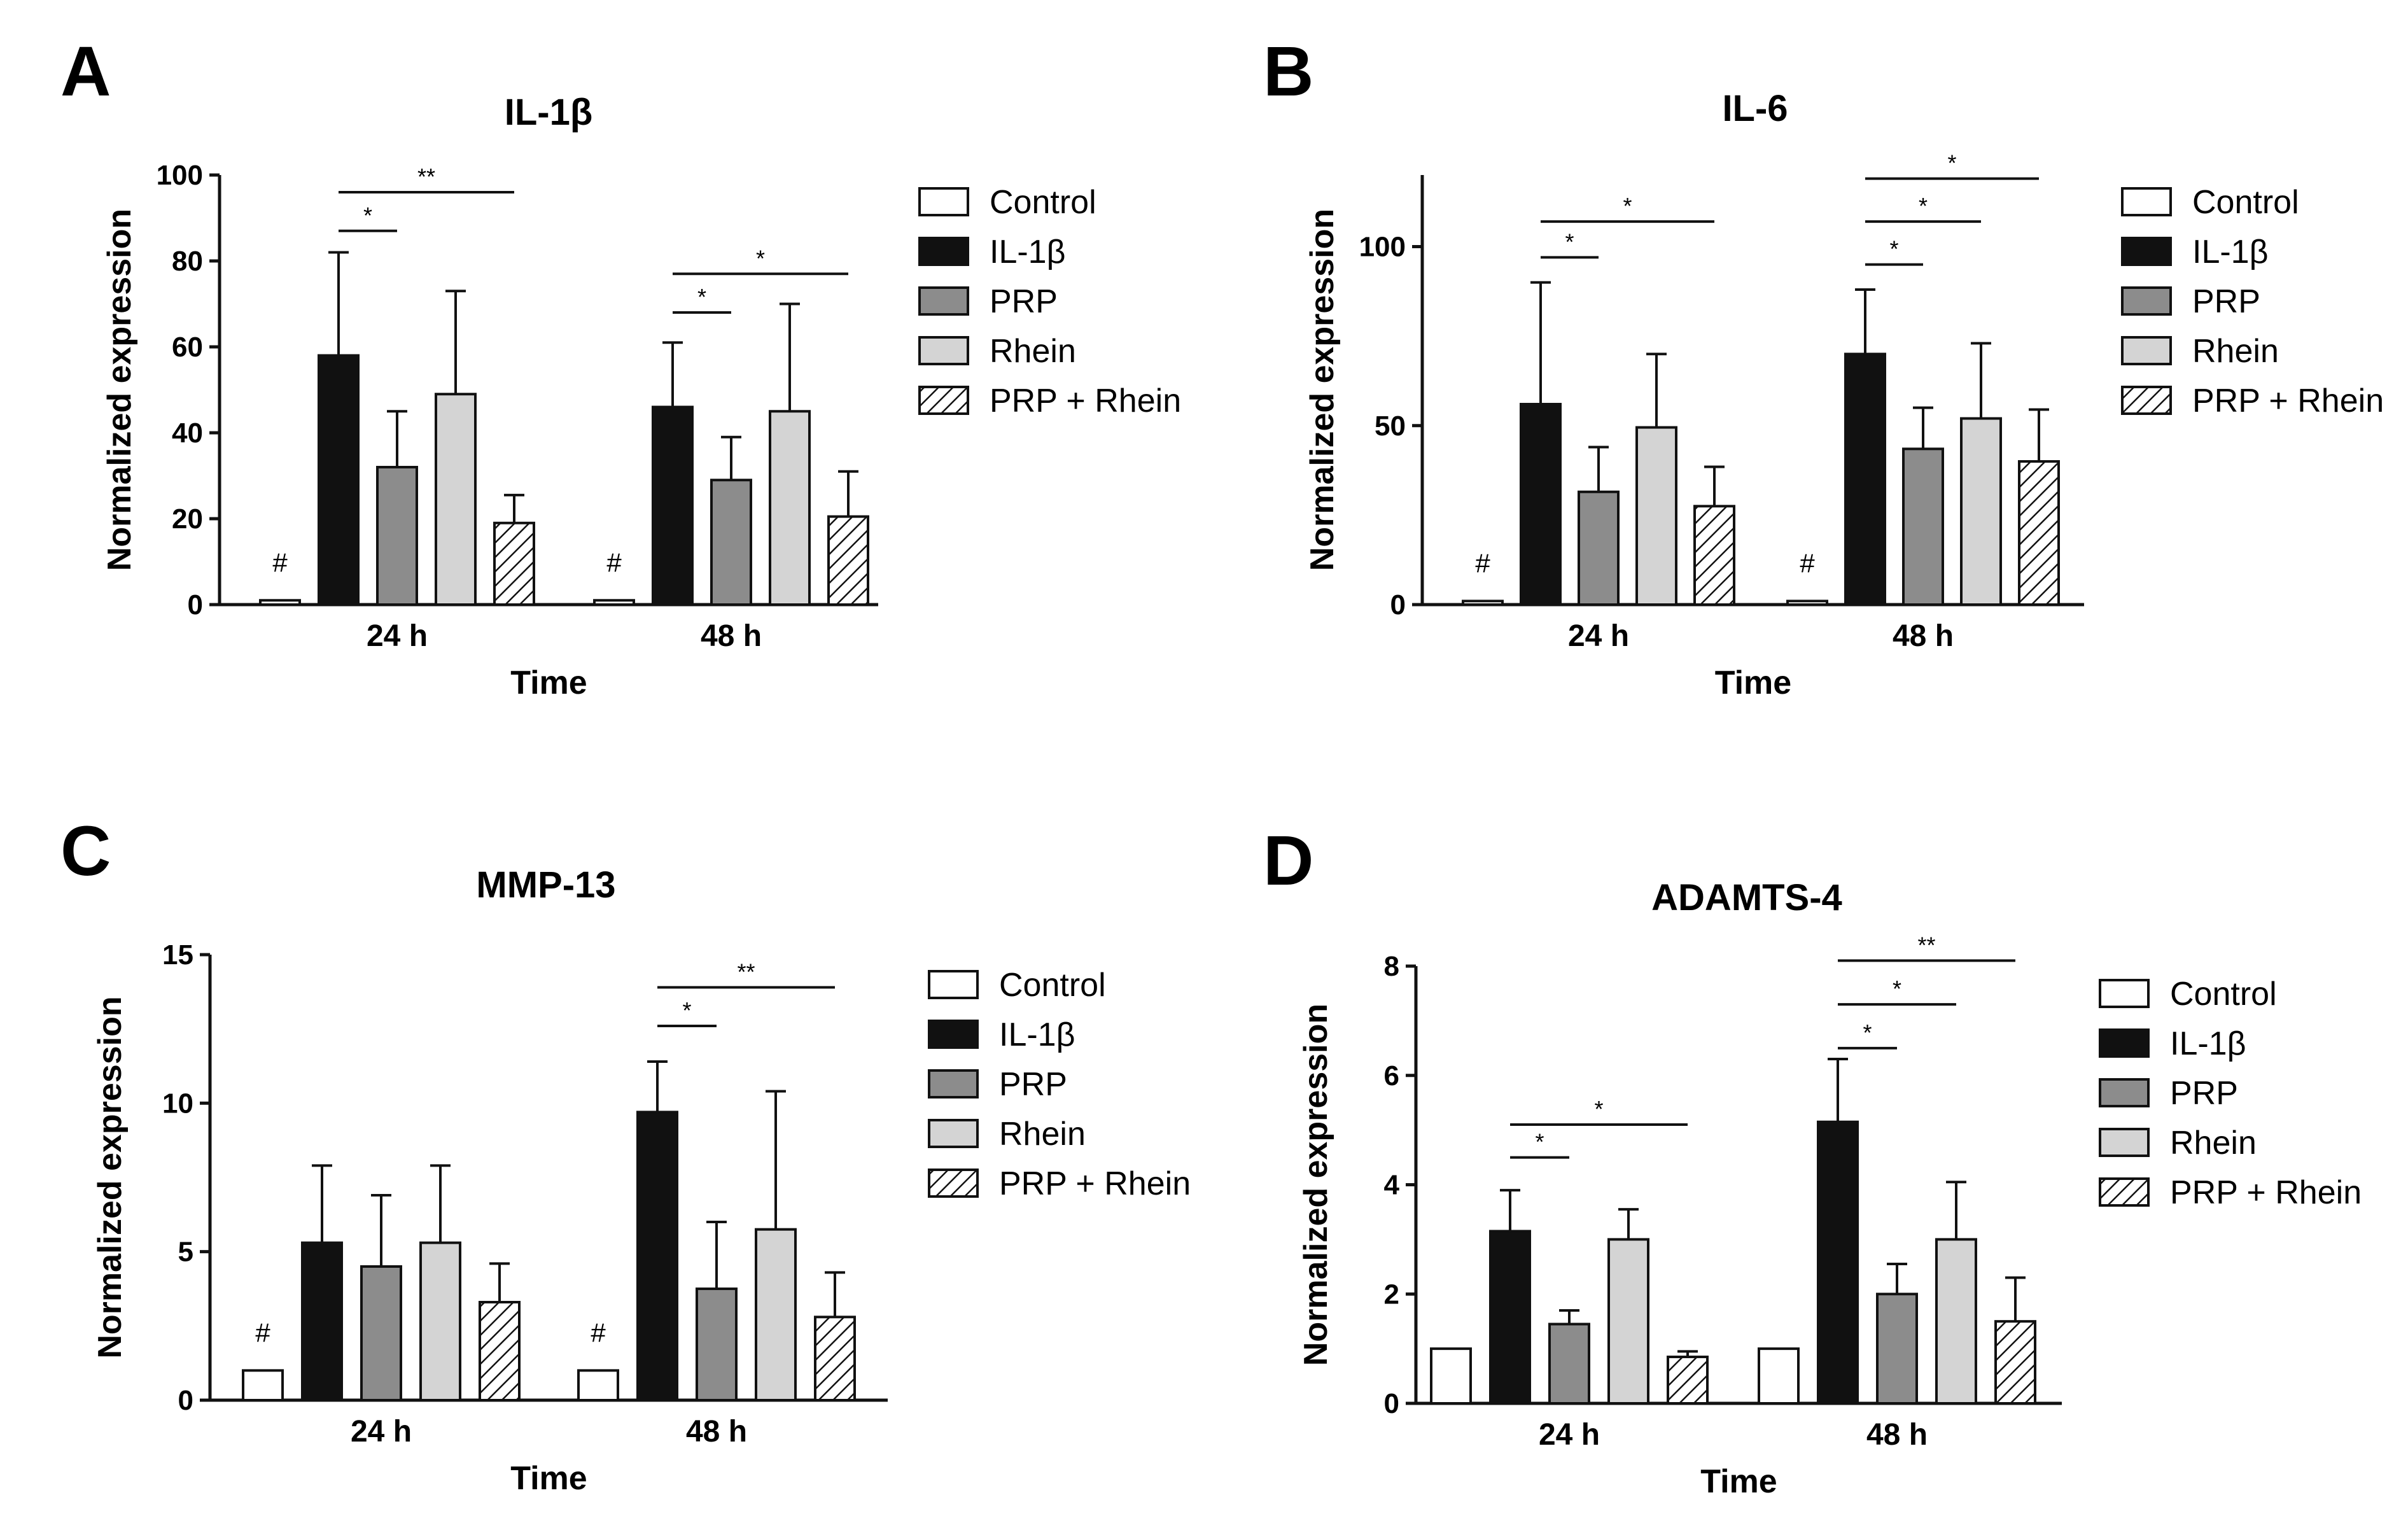 The image size is (2408, 1523). Describe the element at coordinates (2204, 1093) in the screenshot. I see `legend-label-prp: PRP` at that location.